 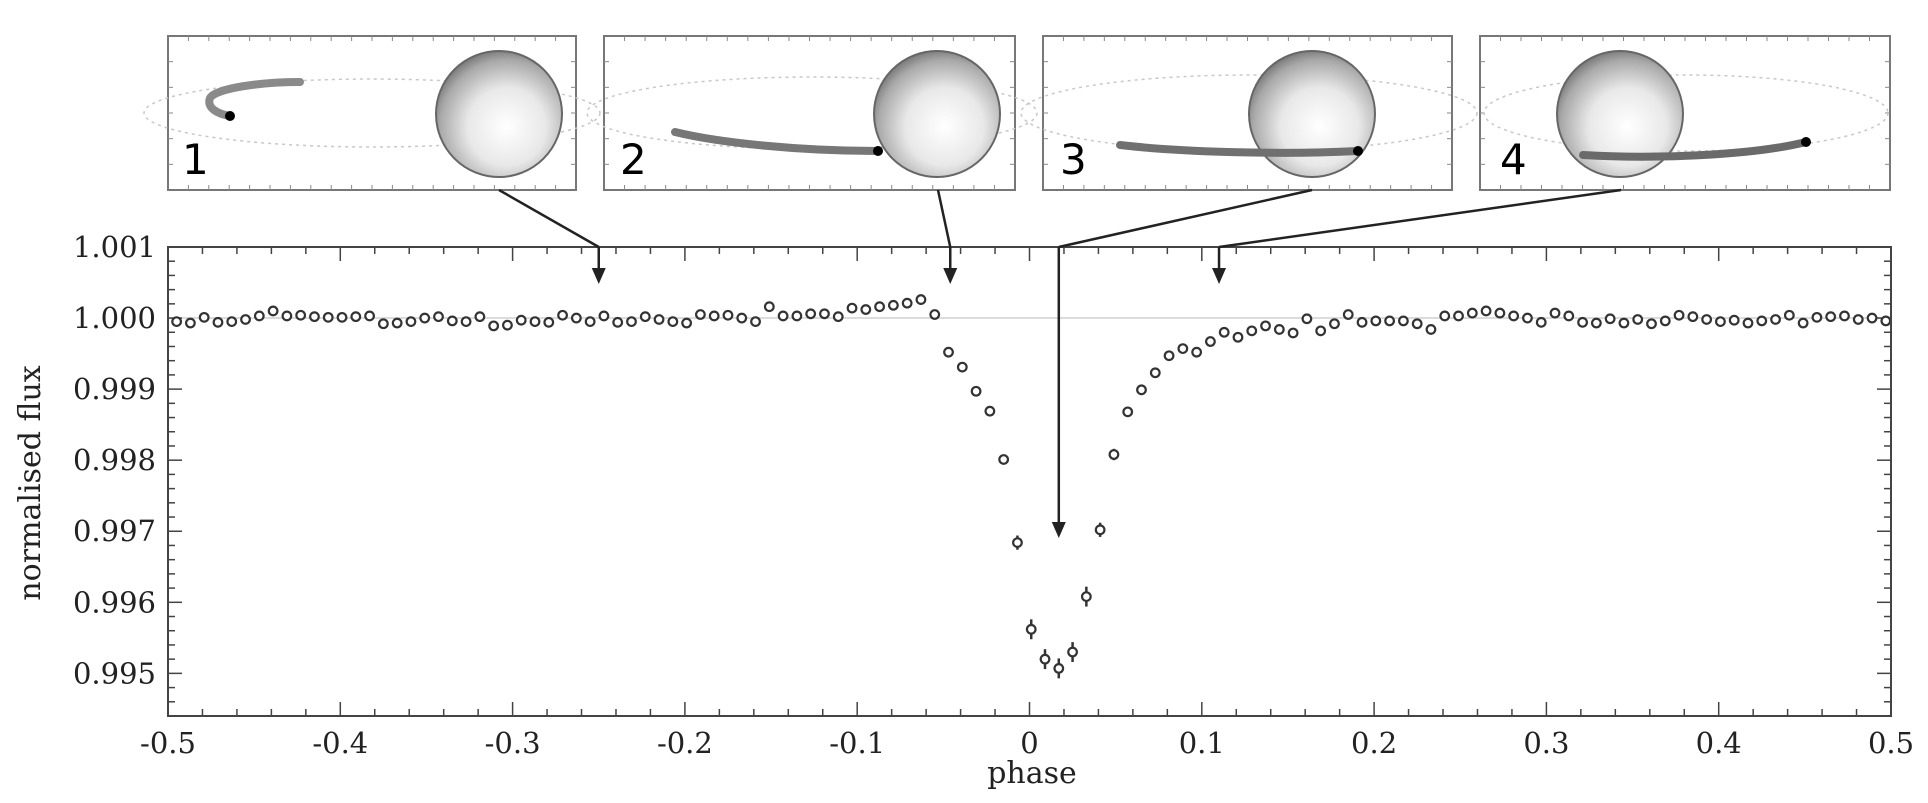 I want to click on y-axis-title: normalised flux, so click(x=30, y=482).